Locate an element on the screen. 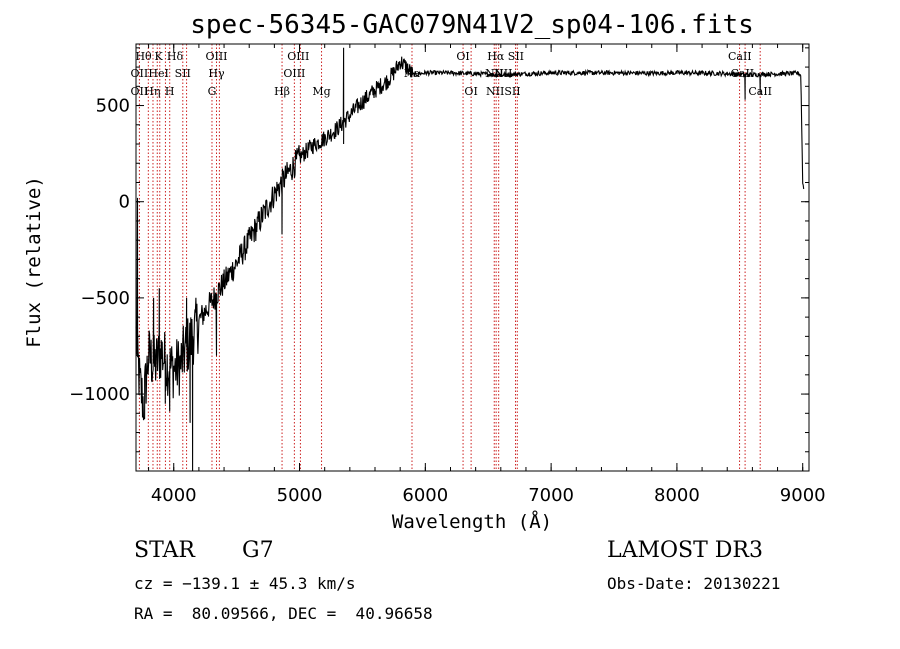  line-label-0-0: Hθ is located at coordinates (143, 56).